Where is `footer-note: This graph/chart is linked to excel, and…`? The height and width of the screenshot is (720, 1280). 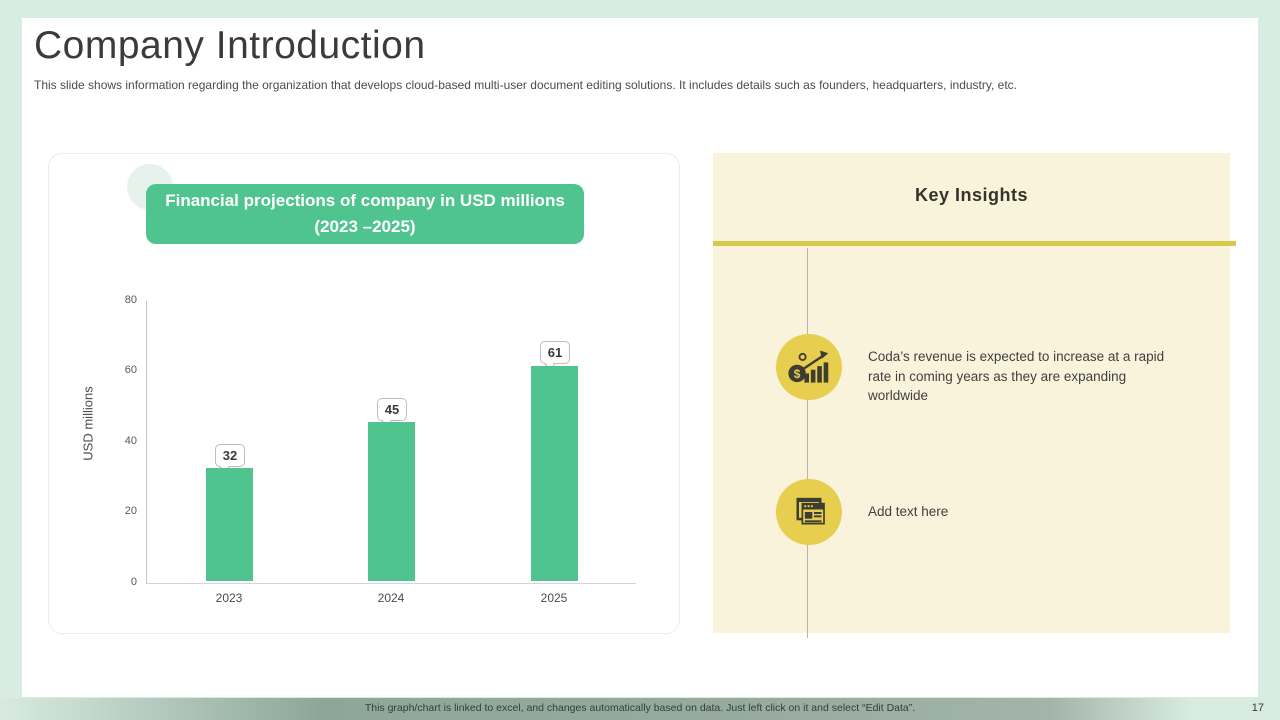 footer-note: This graph/chart is linked to excel, and… is located at coordinates (640, 708).